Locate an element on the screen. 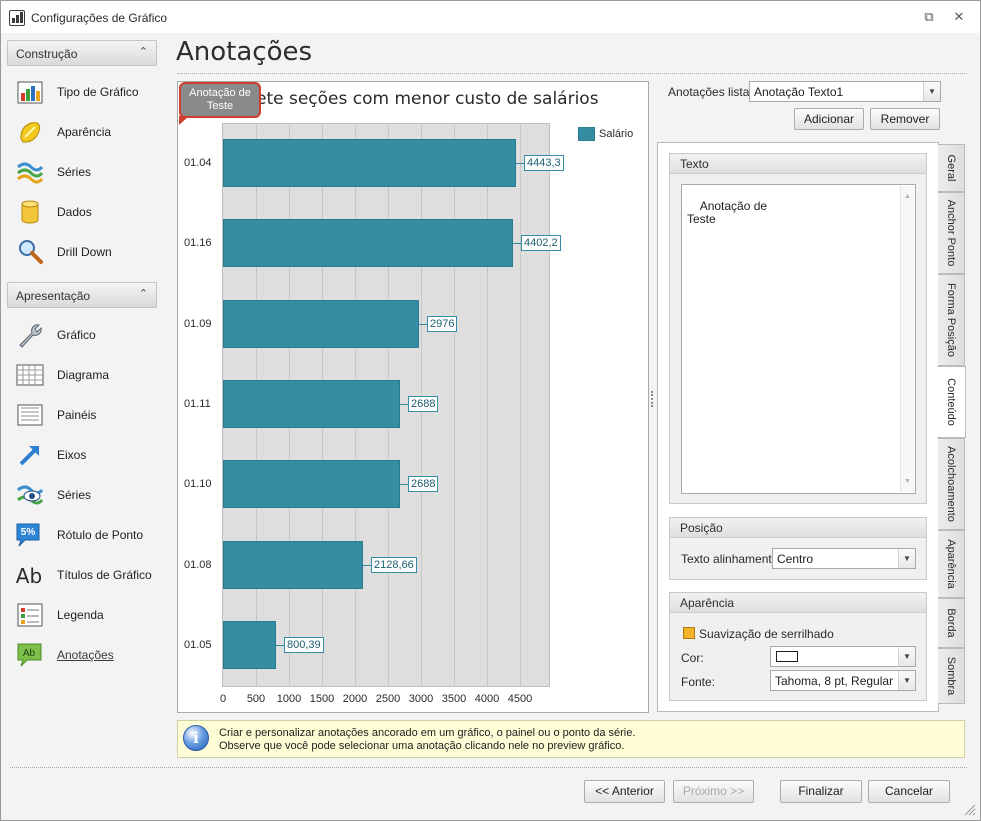  tab-geral: Geral is located at coordinates (951, 168).